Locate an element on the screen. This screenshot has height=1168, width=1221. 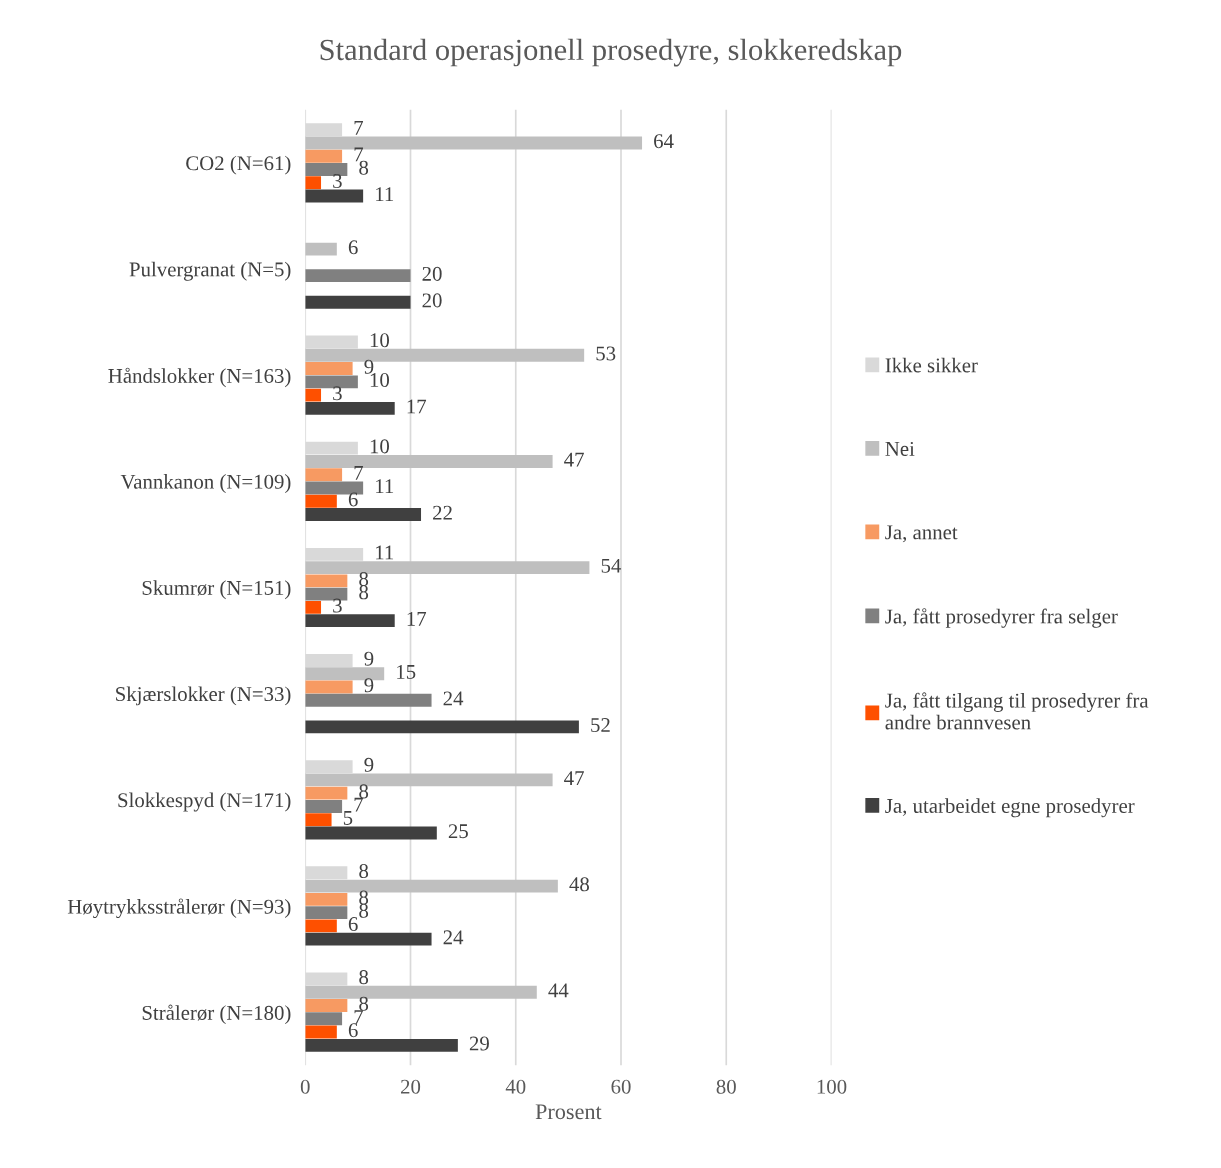
legend-label: Ja, annet is located at coordinates (921, 534).